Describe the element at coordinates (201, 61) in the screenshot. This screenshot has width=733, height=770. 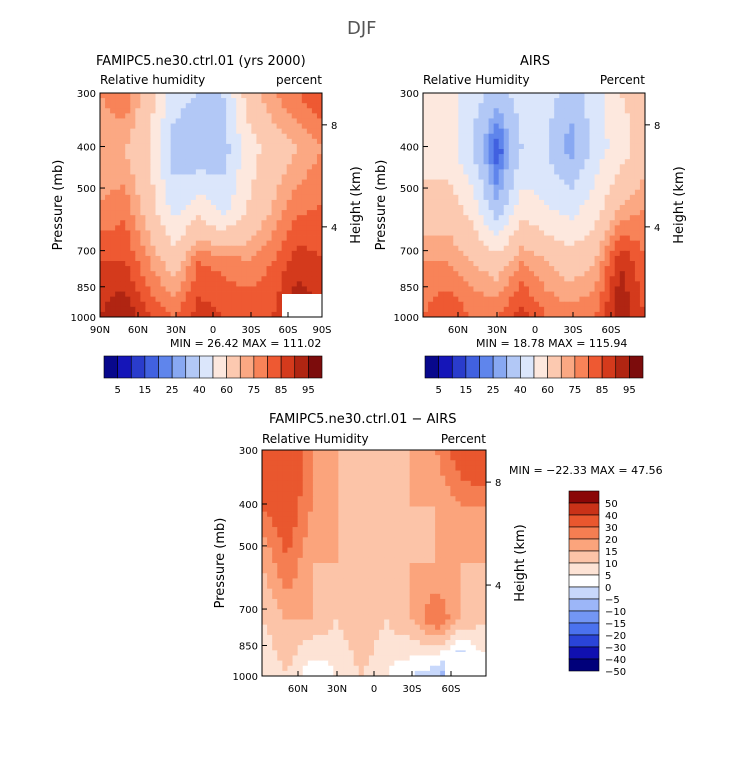
I see `model-chart-title: FAMIPC5.ne30.ctrl.01 (yrs 2000)` at that location.